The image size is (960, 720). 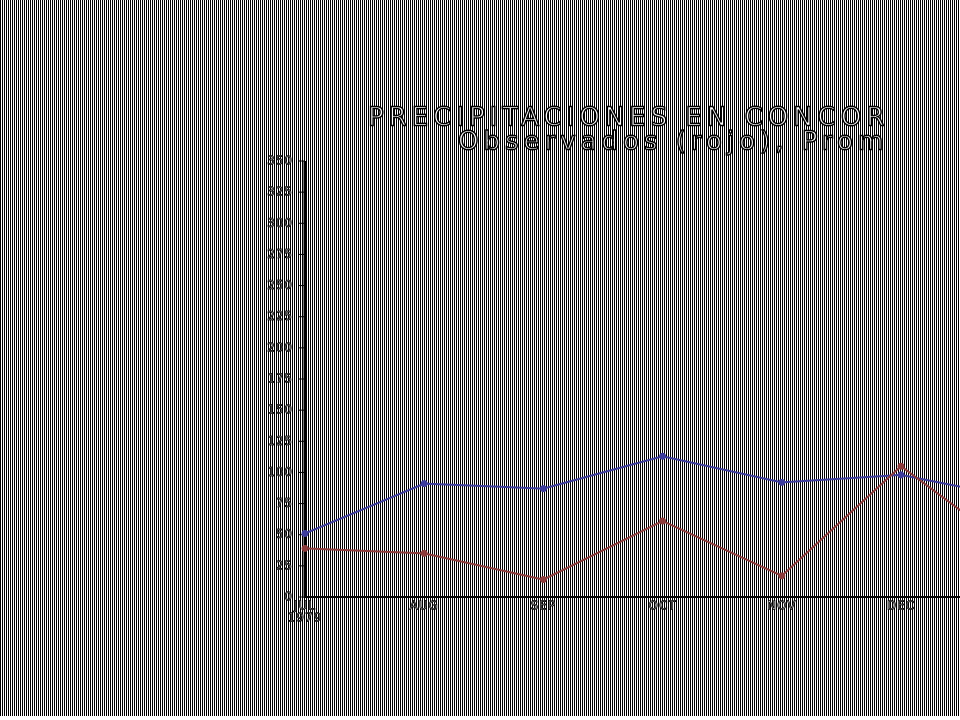 What do you see at coordinates (901, 606) in the screenshot?
I see `x-tick-label: DEC` at bounding box center [901, 606].